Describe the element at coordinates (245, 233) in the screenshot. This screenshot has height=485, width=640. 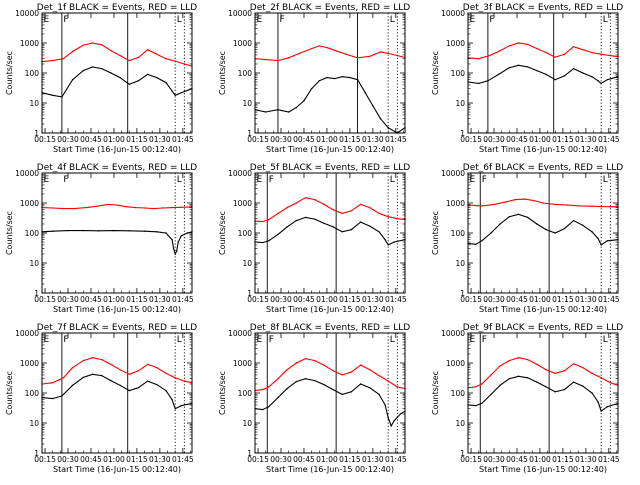
I see `y-tick-label: 100` at that location.